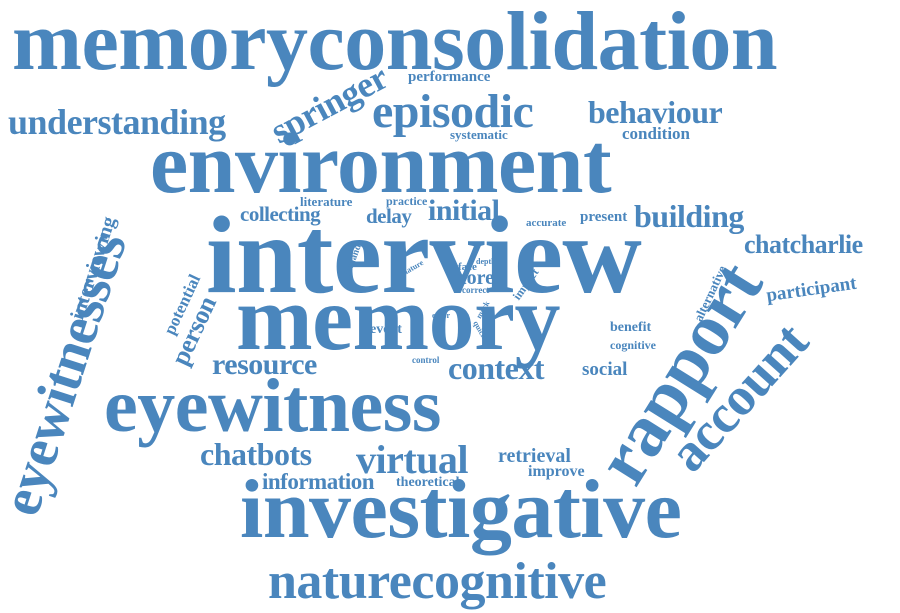 The width and height of the screenshot is (900, 613). Describe the element at coordinates (811, 289) in the screenshot. I see `word-participant: participant` at that location.